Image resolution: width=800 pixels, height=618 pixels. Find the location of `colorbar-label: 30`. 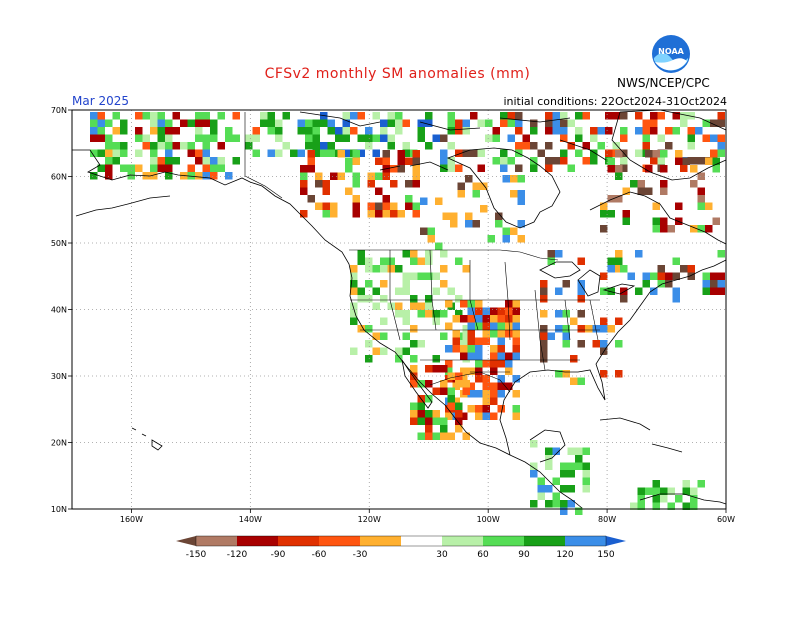

colorbar-label: 30 is located at coordinates (442, 555).